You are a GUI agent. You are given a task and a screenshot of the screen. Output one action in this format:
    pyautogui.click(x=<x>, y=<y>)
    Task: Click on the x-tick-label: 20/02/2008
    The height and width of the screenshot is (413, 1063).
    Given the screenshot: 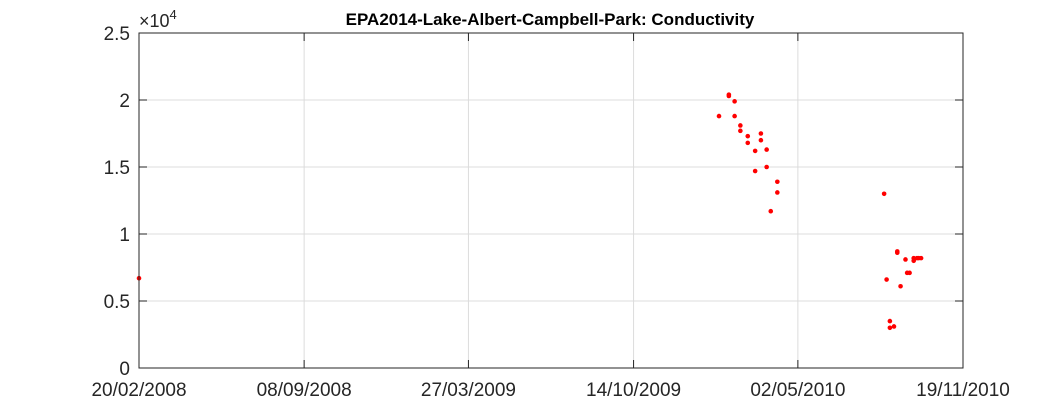 What is the action you would take?
    pyautogui.click(x=138, y=390)
    